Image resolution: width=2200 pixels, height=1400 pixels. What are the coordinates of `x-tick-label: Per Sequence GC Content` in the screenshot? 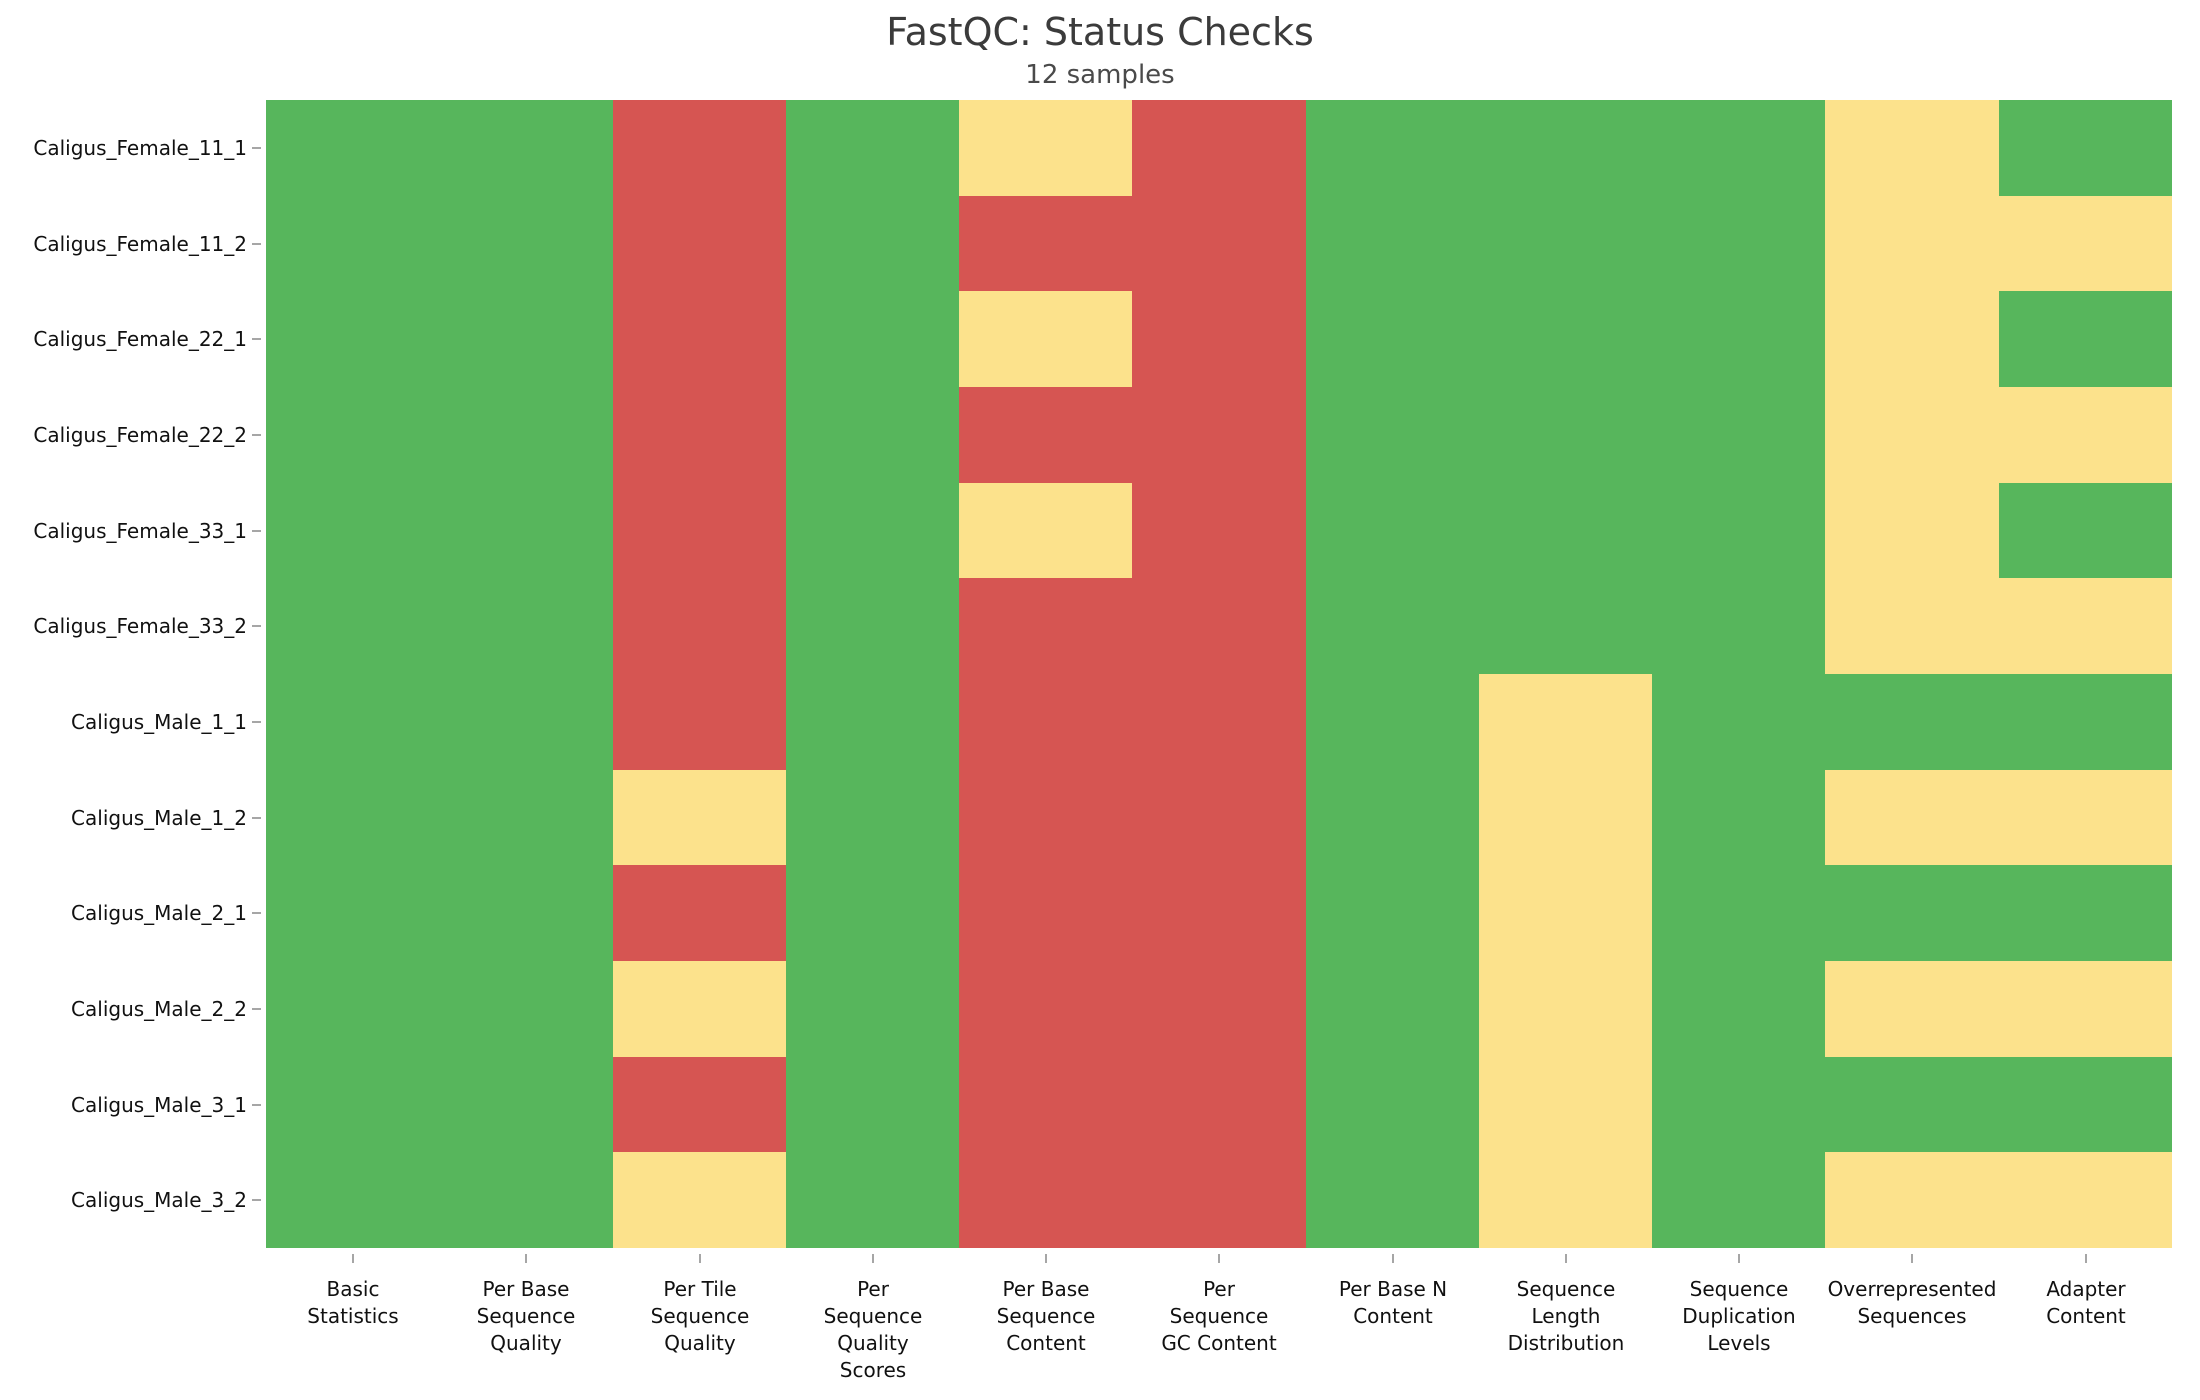 It's located at (1219, 1316).